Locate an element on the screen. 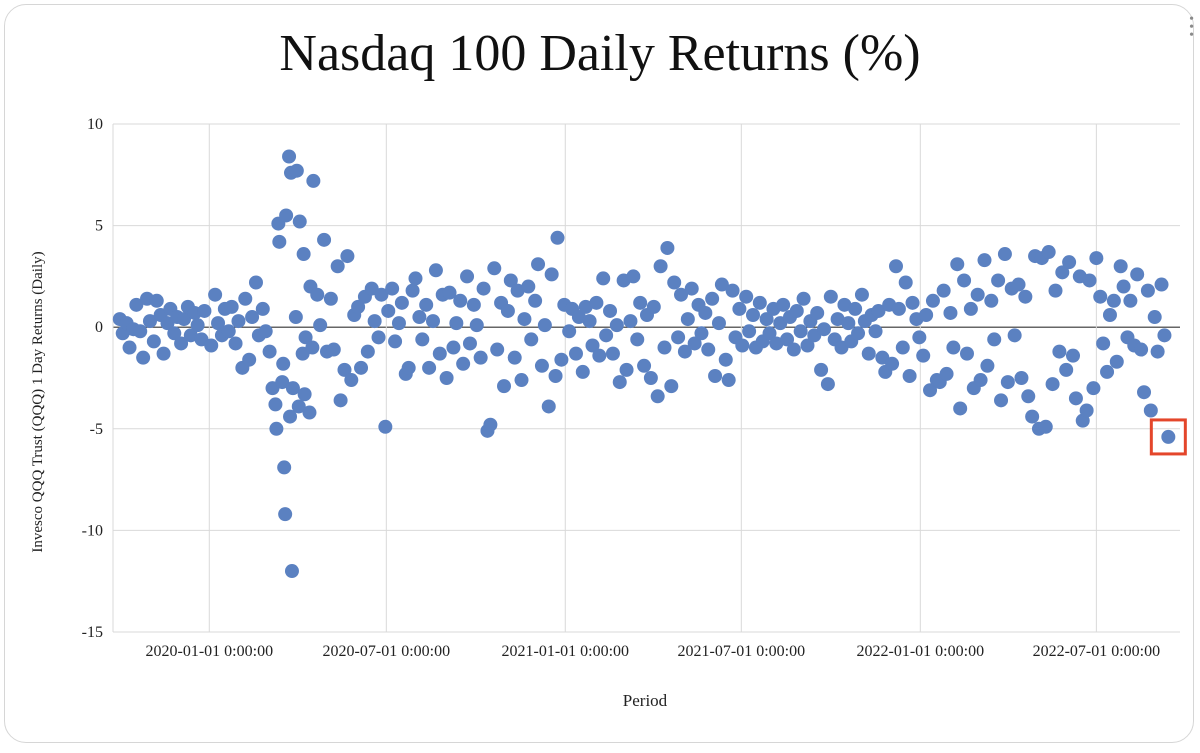 This screenshot has width=1200, height=753. y-axis-ticks: 10 5 0 -5 -10 -15 is located at coordinates (92, 378).